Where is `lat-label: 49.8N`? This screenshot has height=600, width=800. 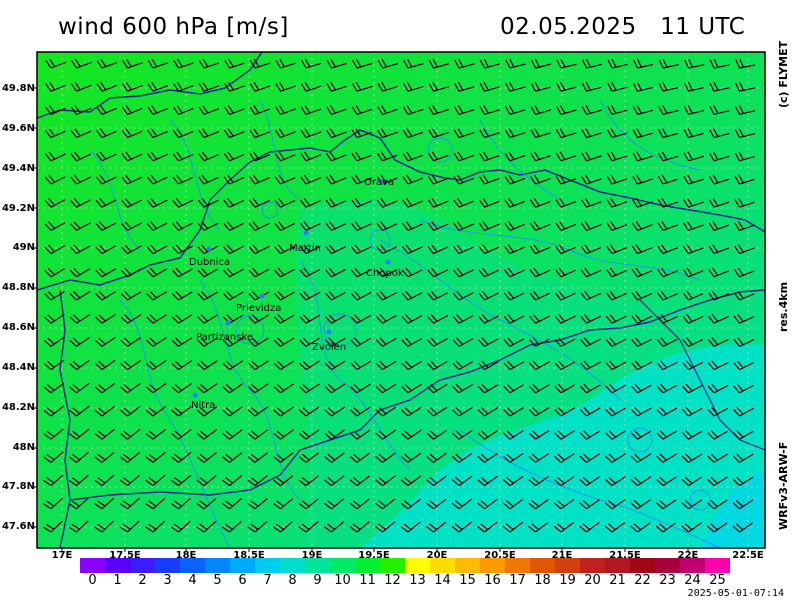
lat-label: 49.8N is located at coordinates (18, 88).